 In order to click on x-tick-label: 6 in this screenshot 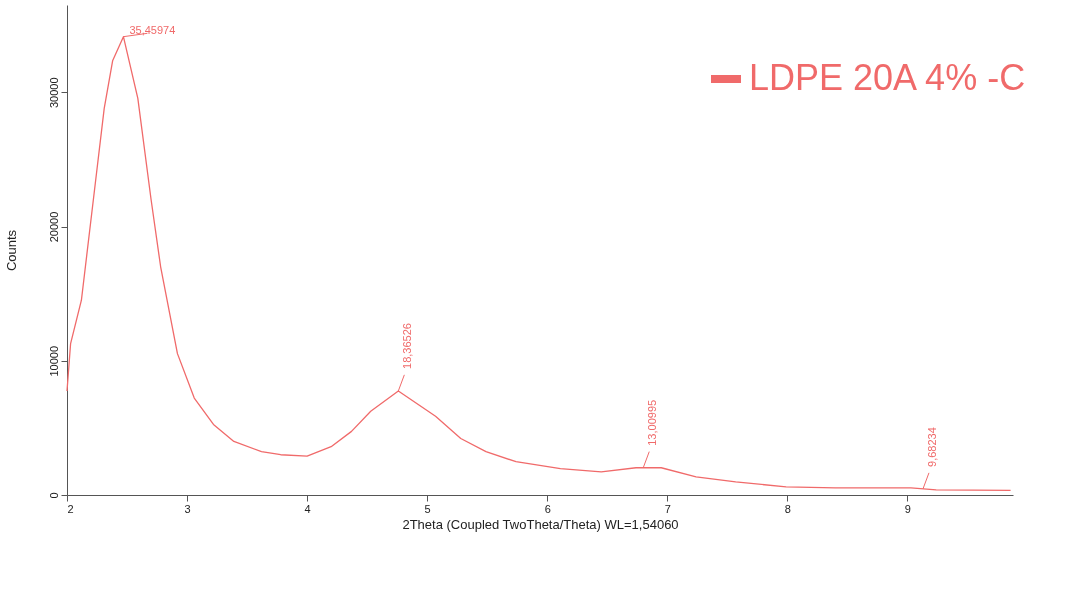, I will do `click(547, 508)`.